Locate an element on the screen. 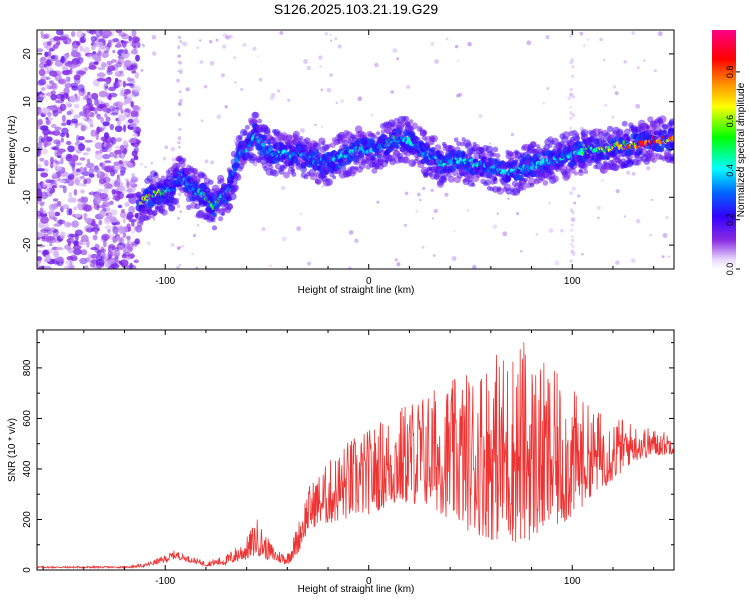  spectrogram-xlabel: Height of straight line (km) is located at coordinates (356, 290).